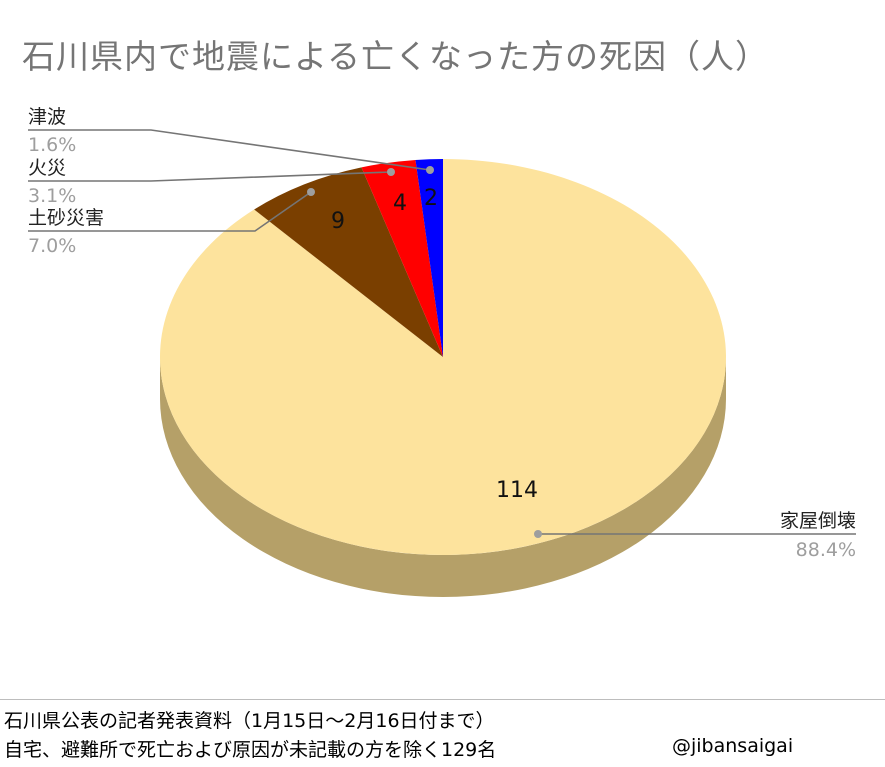  What do you see at coordinates (517, 490) in the screenshot?
I see `slice-value-label: 114` at bounding box center [517, 490].